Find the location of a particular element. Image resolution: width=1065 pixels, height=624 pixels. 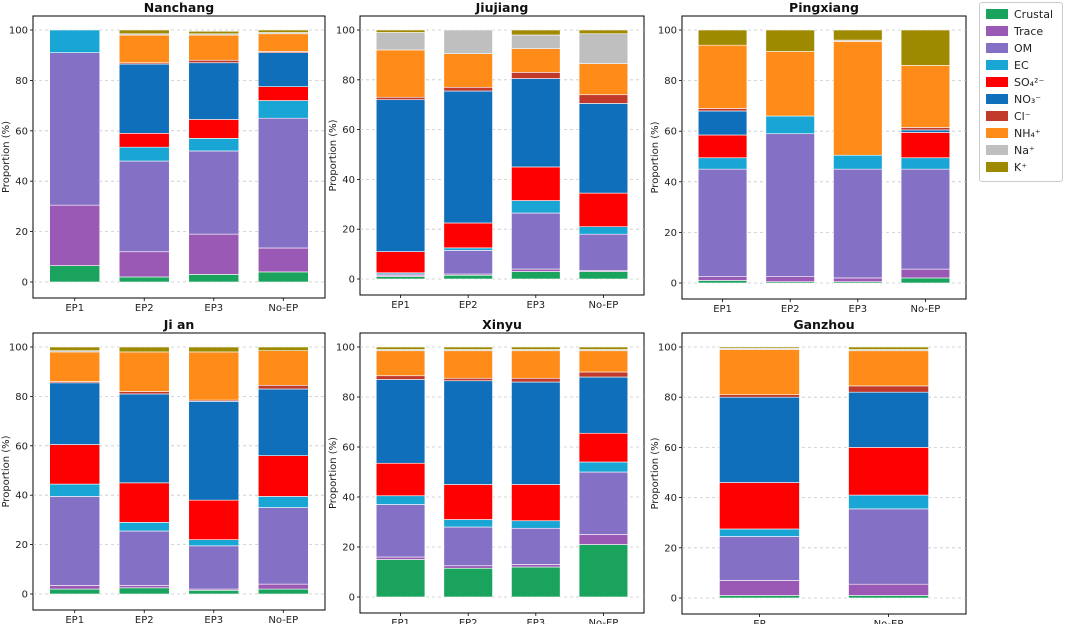

legend-label-cl: Cl⁻ is located at coordinates (1022, 116).